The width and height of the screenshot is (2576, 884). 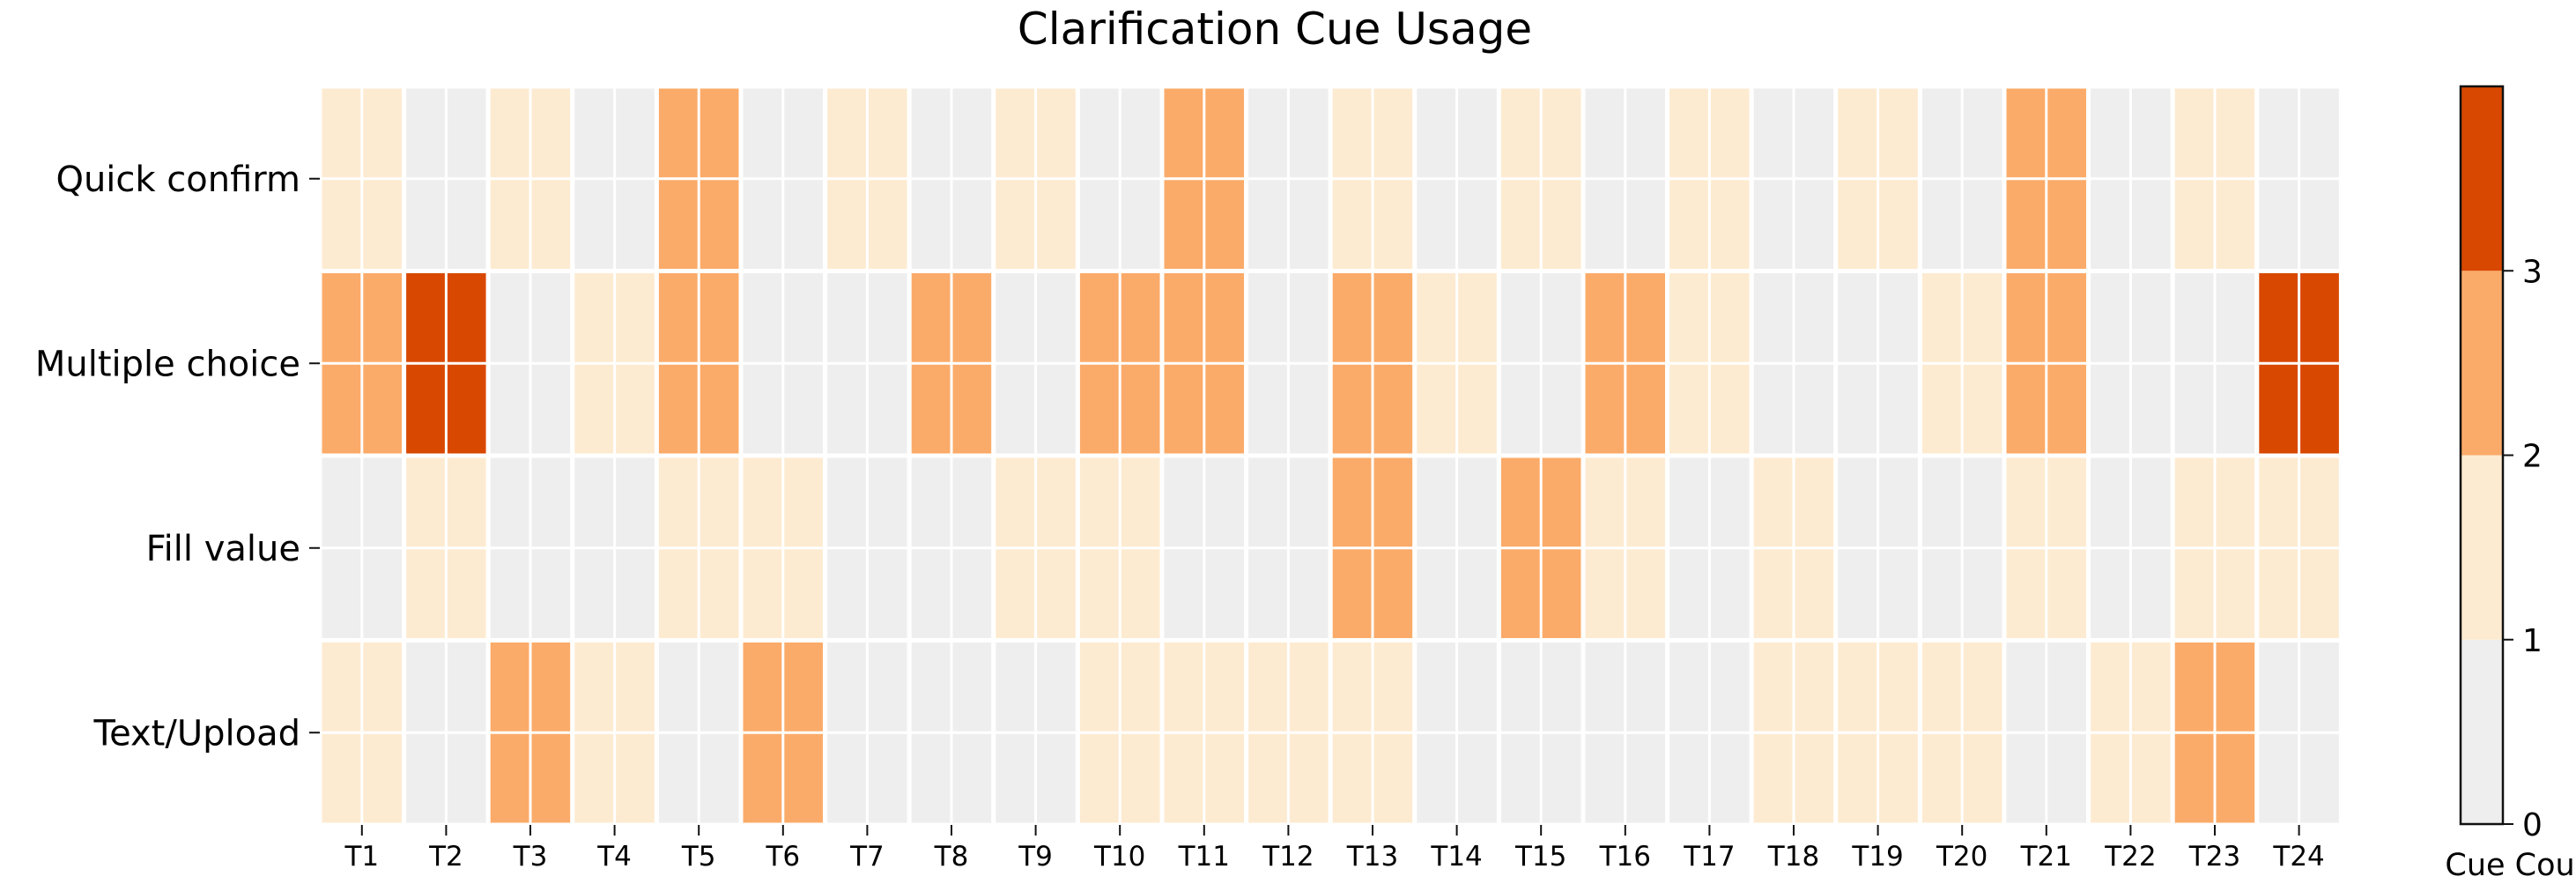 I want to click on x-tick-label: T1, so click(x=362, y=857).